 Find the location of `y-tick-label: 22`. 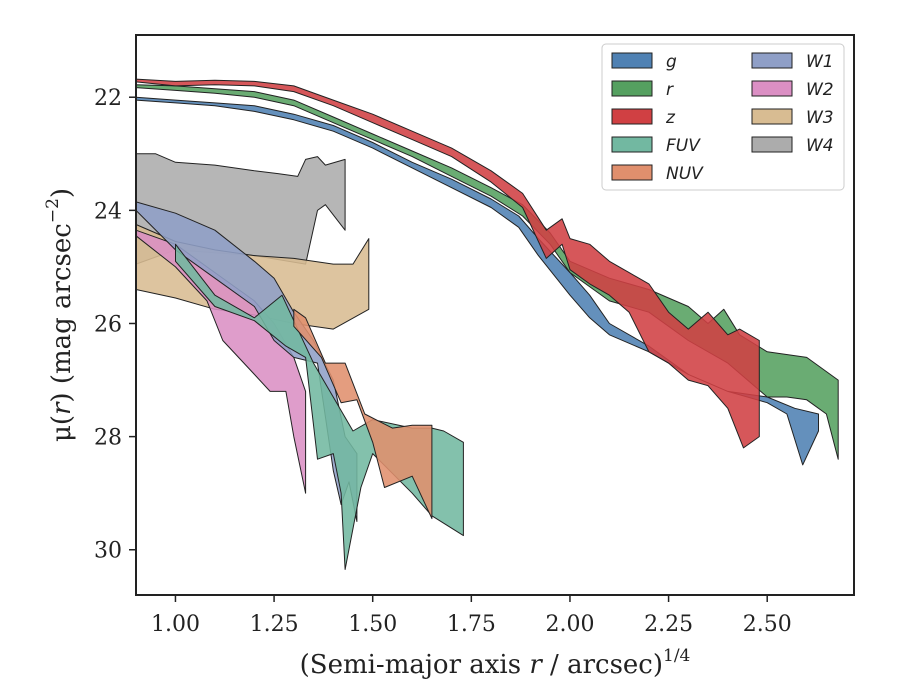

y-tick-label: 22 is located at coordinates (108, 98).